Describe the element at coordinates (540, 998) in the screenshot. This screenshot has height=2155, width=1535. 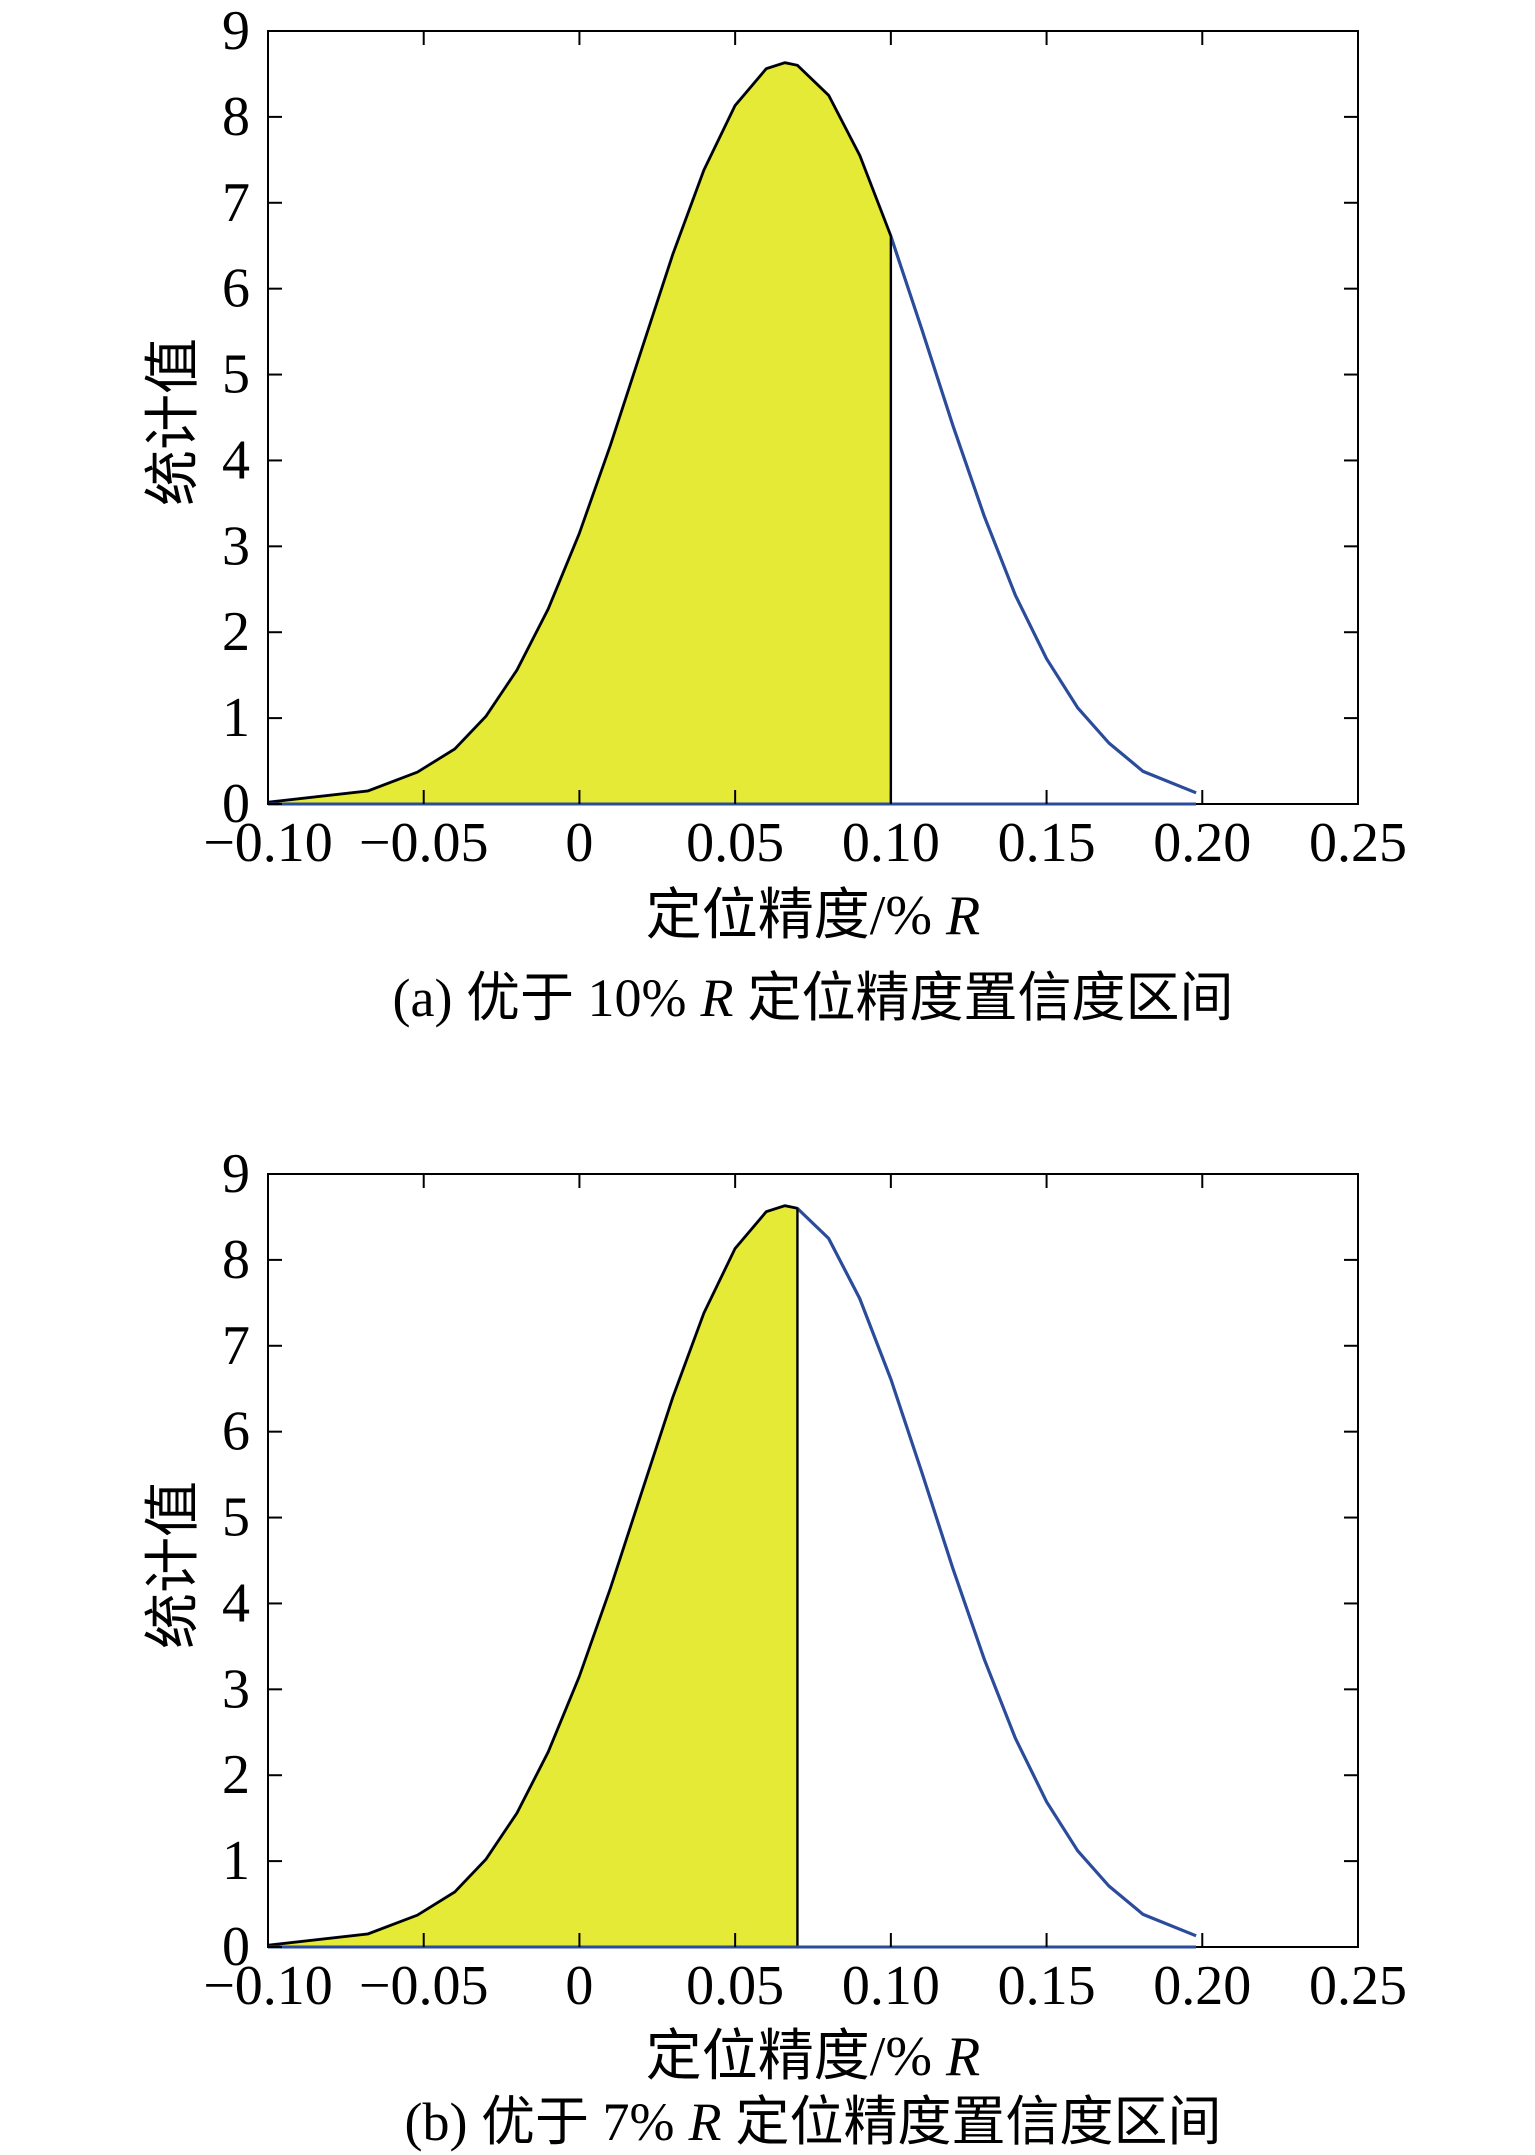
I see `caption-text-before: (a) 优于 10%` at that location.